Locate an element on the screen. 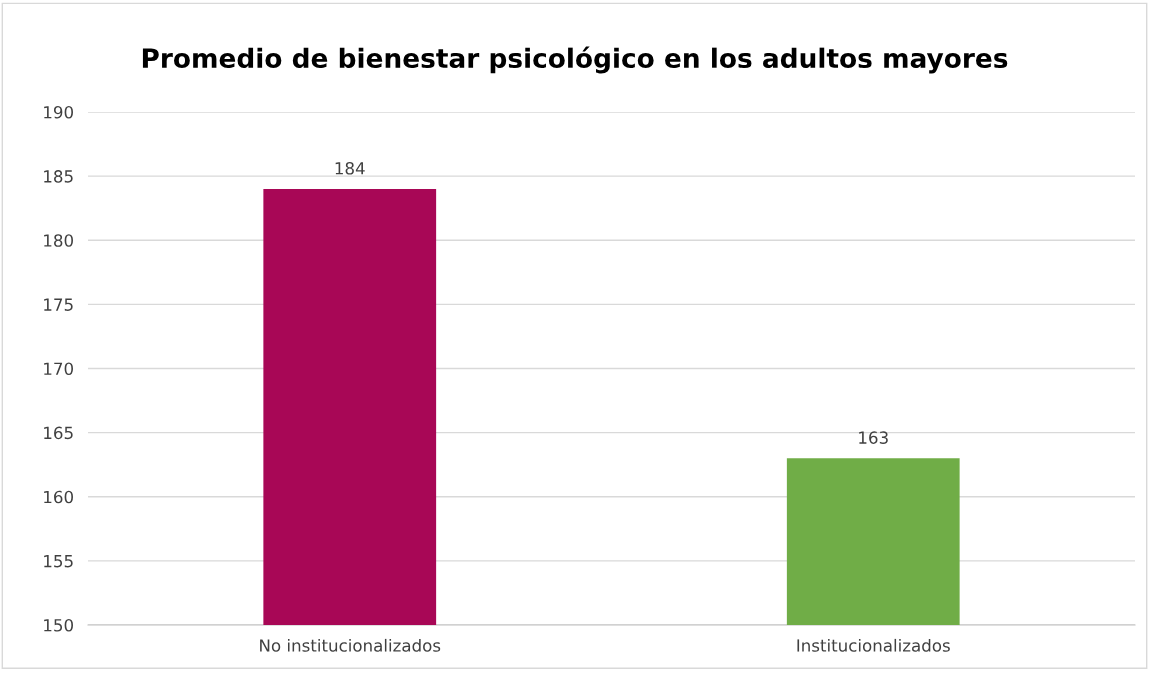  x-tick-label: No institucionalizados is located at coordinates (350, 645).